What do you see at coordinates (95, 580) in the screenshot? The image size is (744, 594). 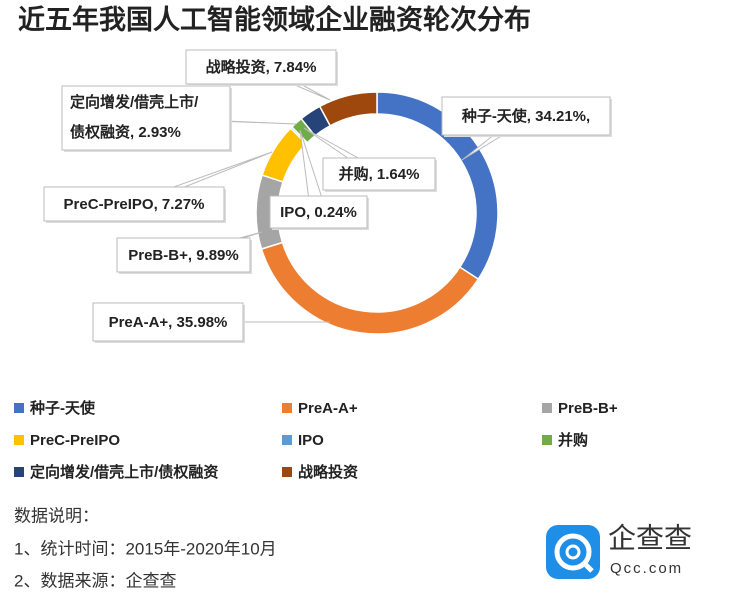 I see `note: 2、数据来源：企查查` at bounding box center [95, 580].